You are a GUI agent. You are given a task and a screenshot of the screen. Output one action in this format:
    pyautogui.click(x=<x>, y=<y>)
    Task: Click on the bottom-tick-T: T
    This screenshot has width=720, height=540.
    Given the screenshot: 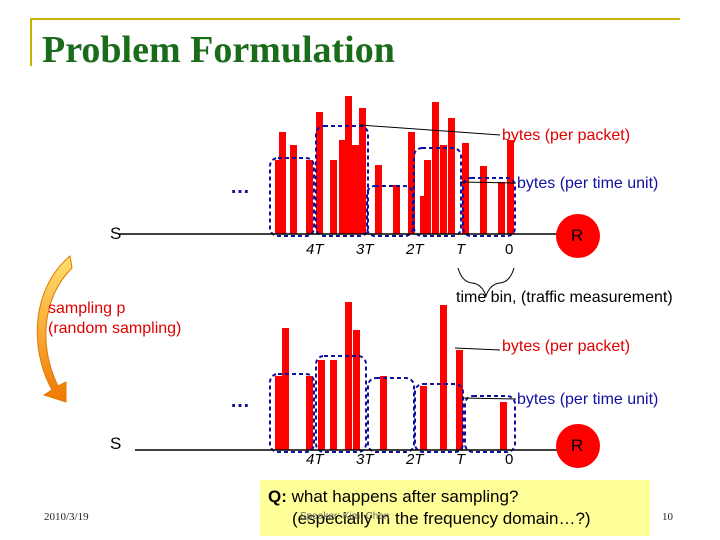 What is the action you would take?
    pyautogui.click(x=461, y=459)
    